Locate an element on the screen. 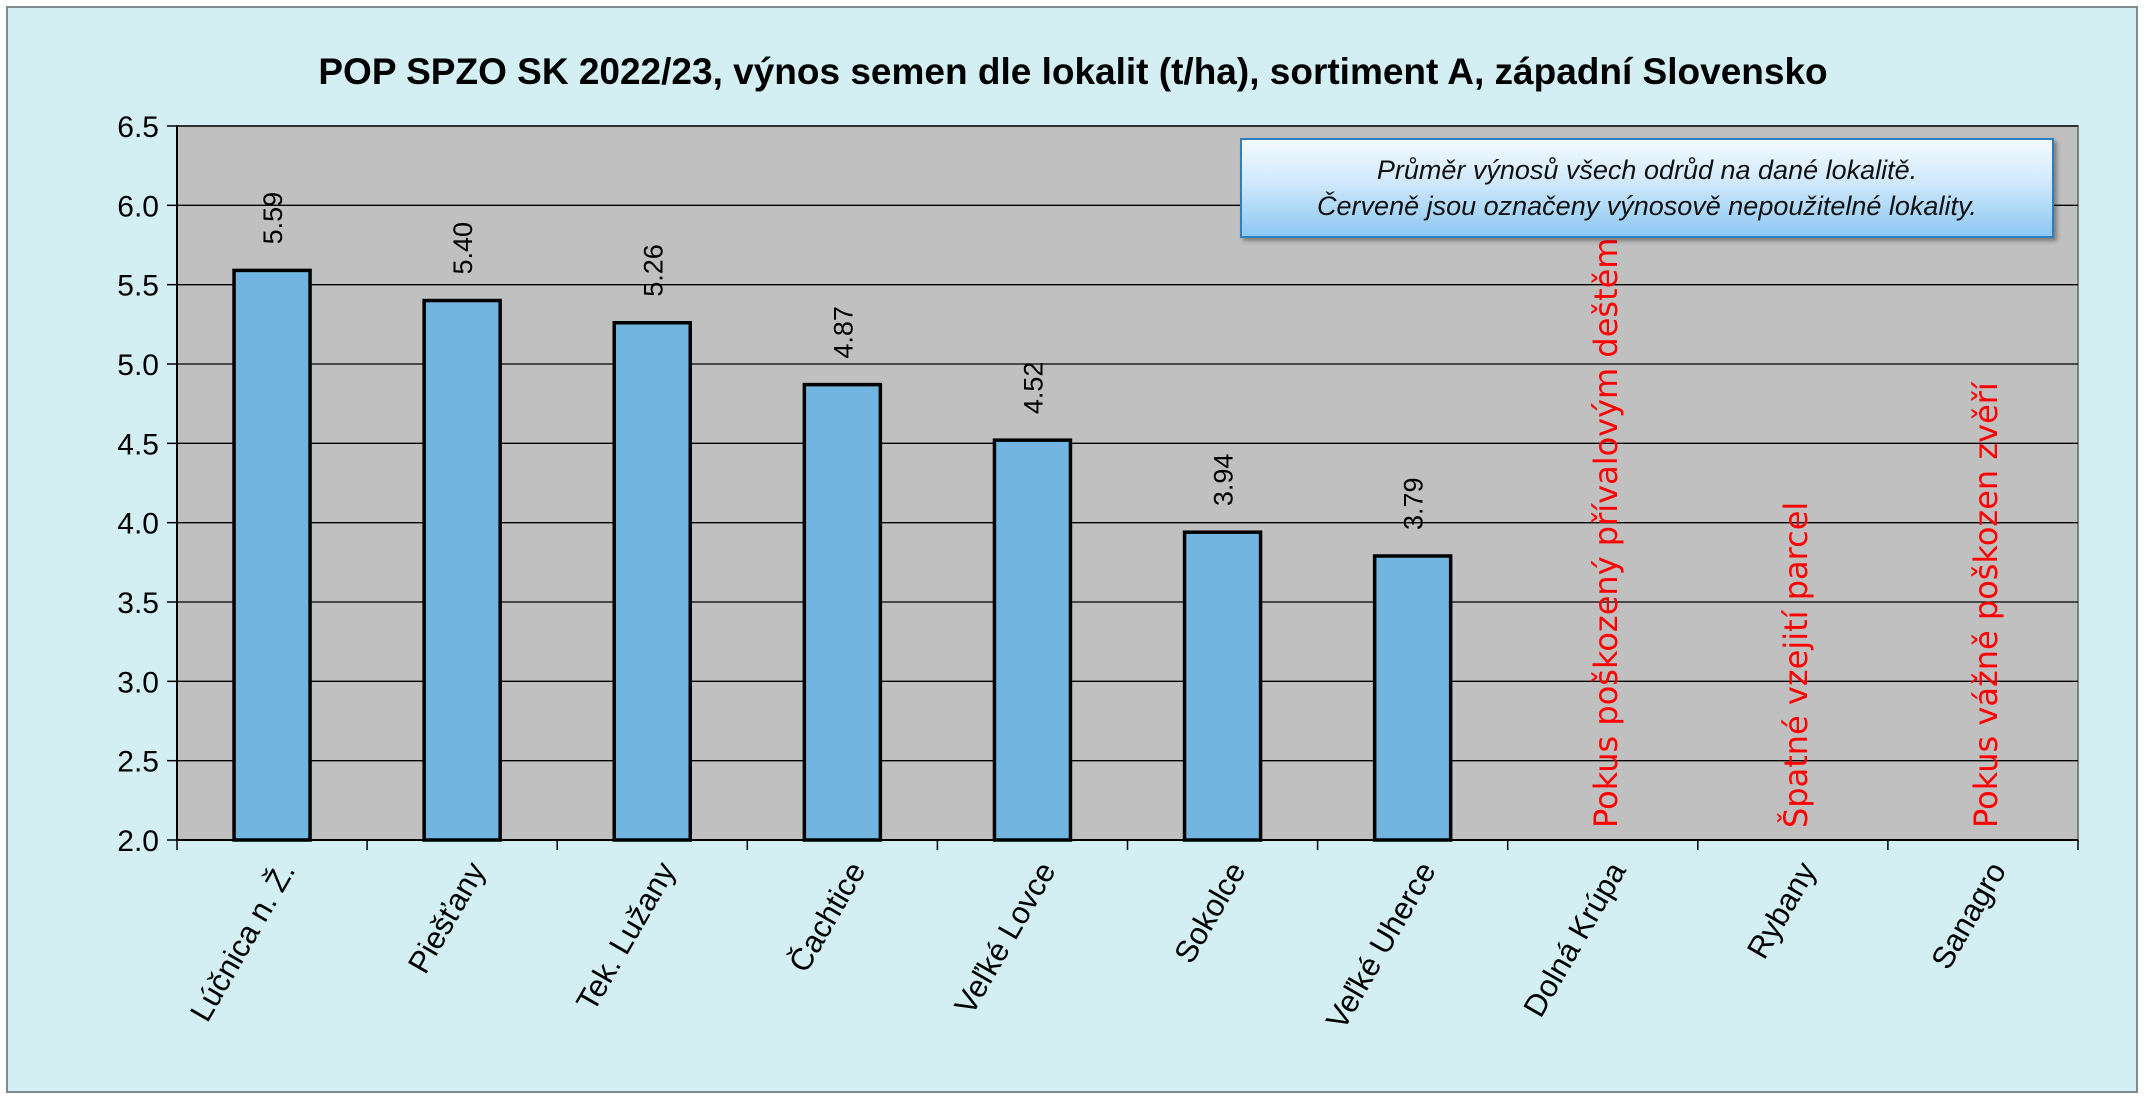 Image resolution: width=2146 pixels, height=1101 pixels. y-tick-label: 5.0 is located at coordinates (138, 365).